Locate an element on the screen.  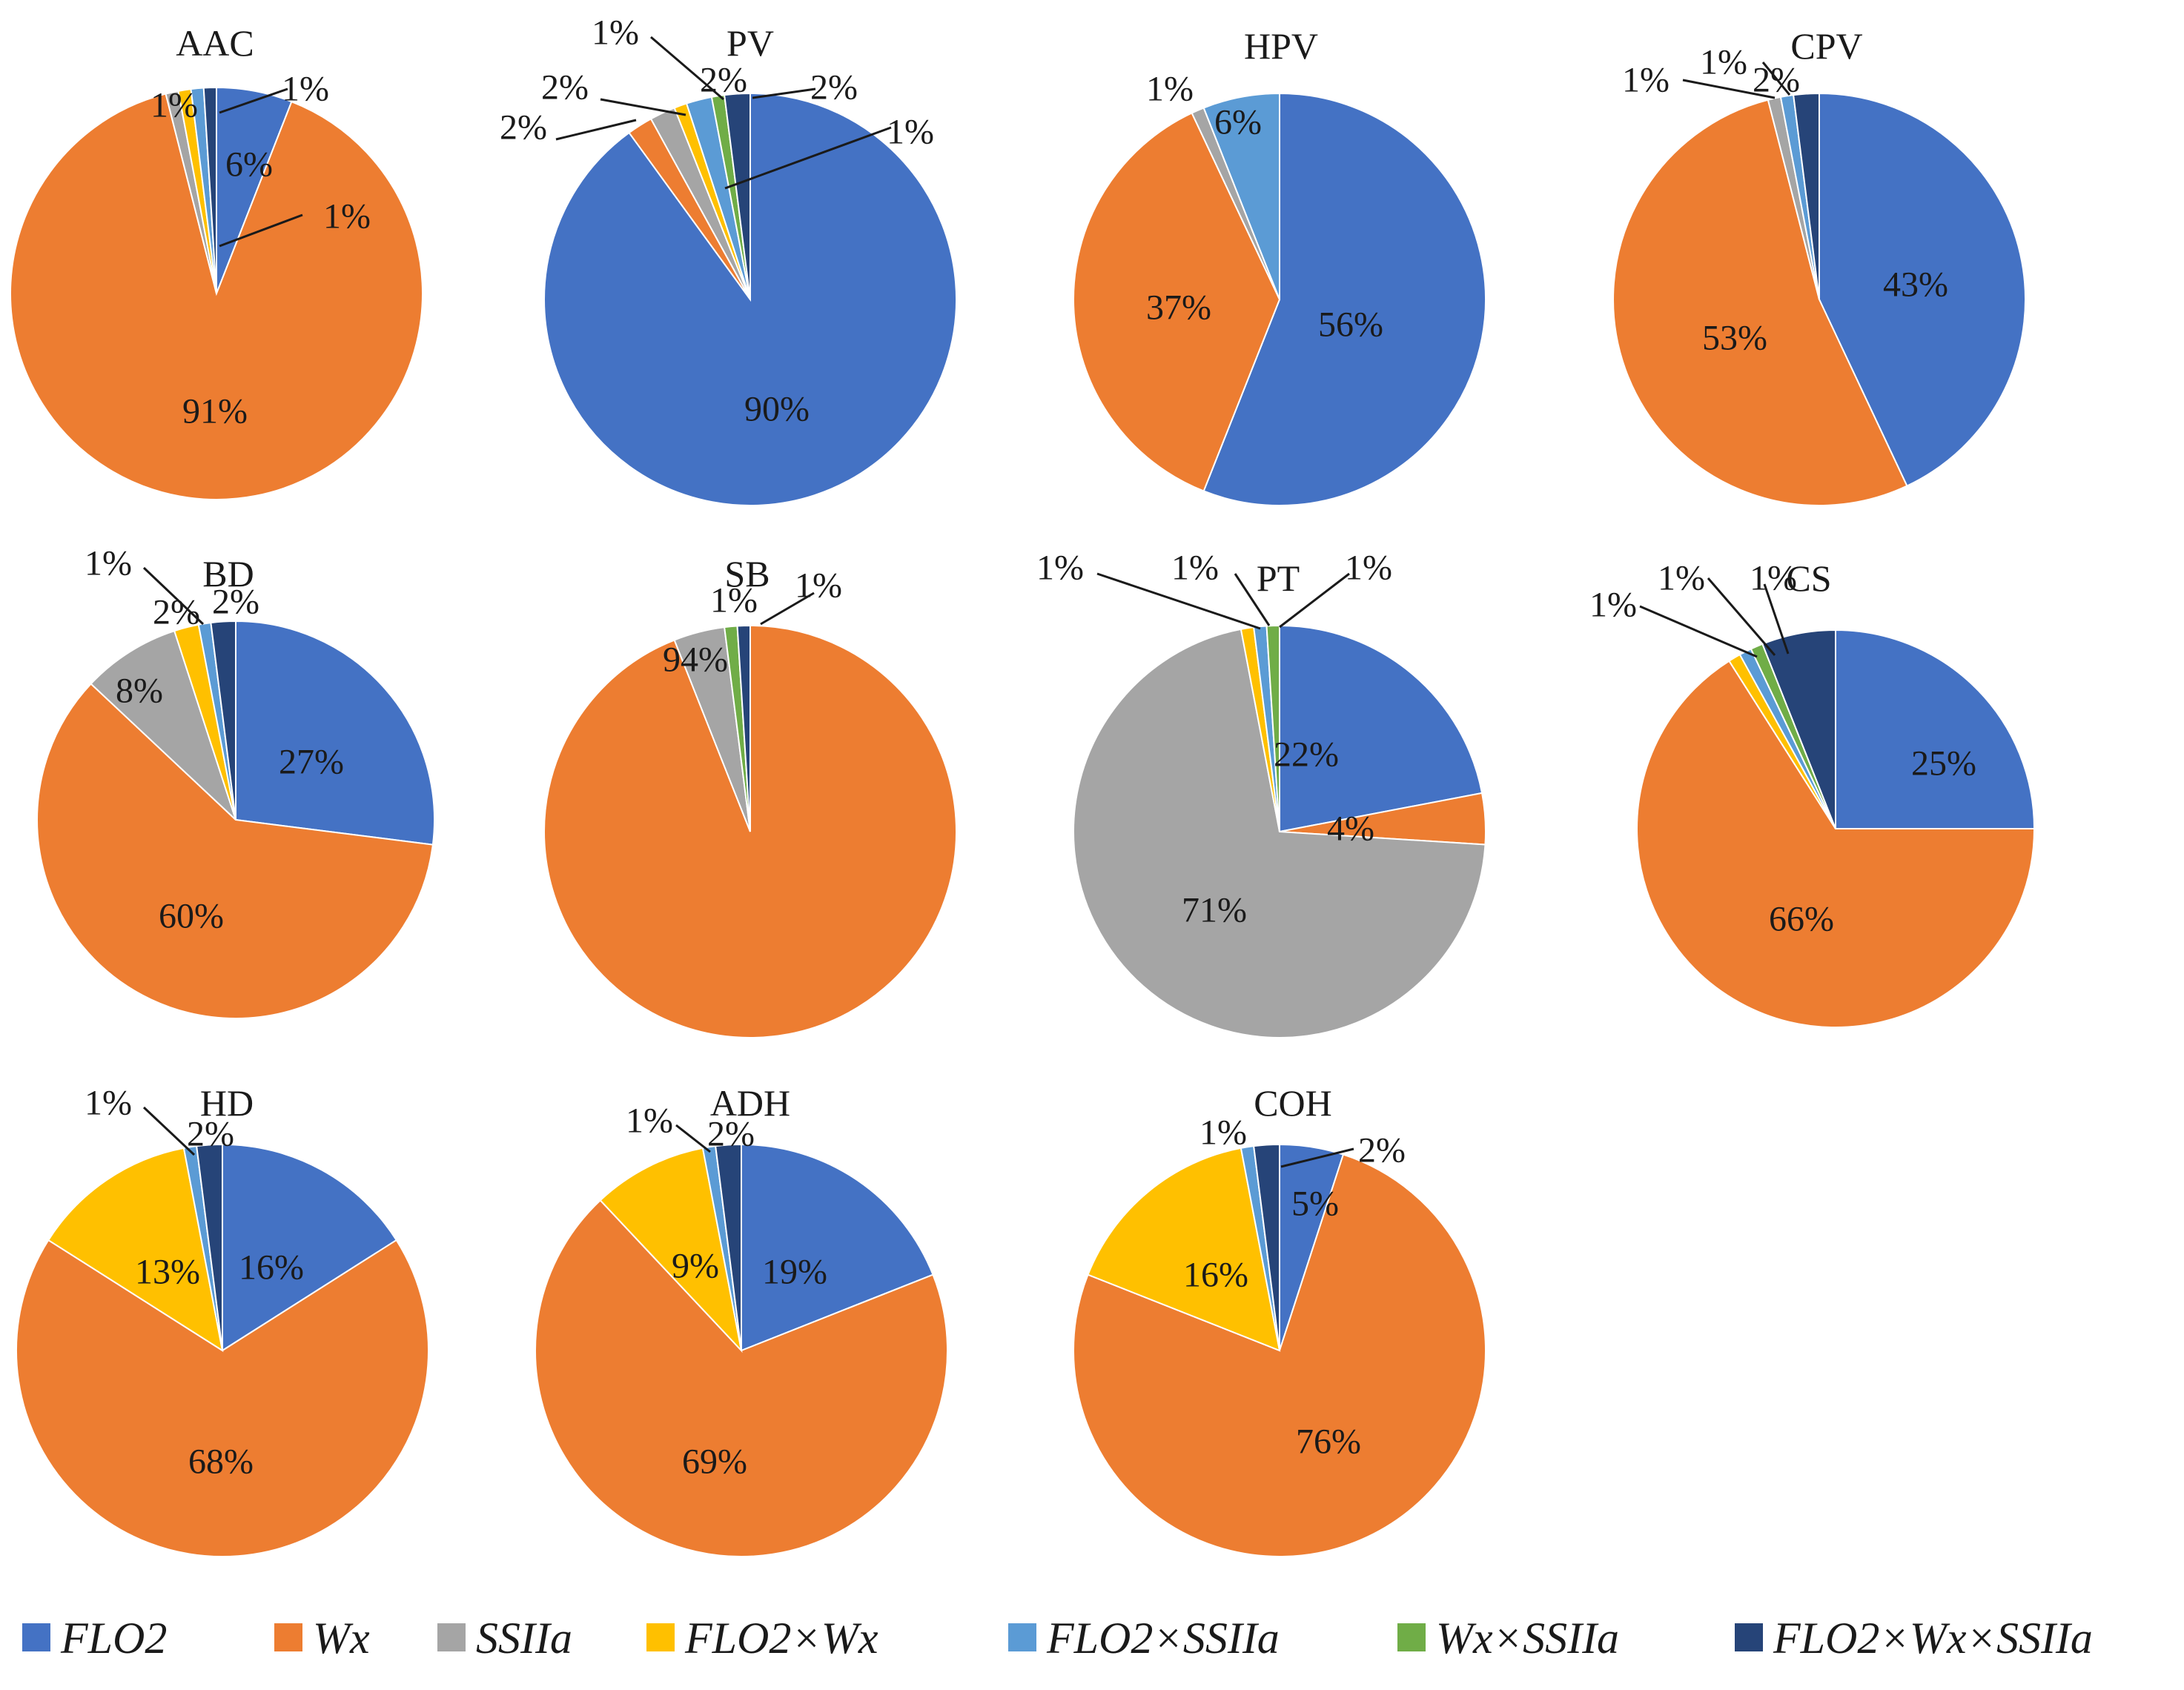
pie-title: BD is located at coordinates (228, 573).